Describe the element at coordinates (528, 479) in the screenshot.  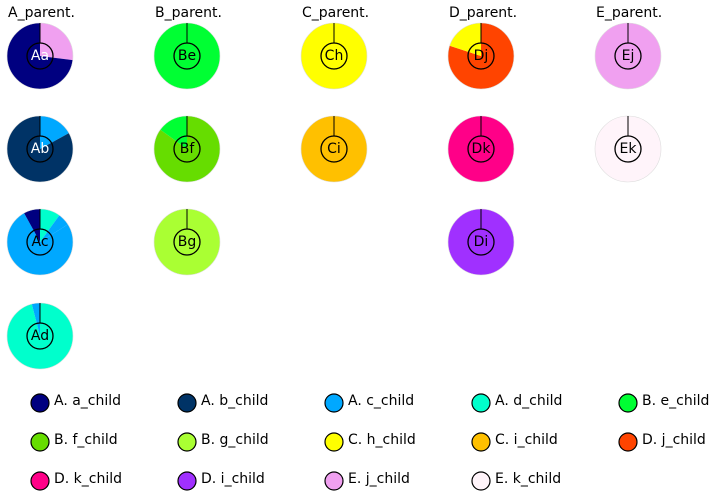
I see `legend-label: E. k_child` at that location.